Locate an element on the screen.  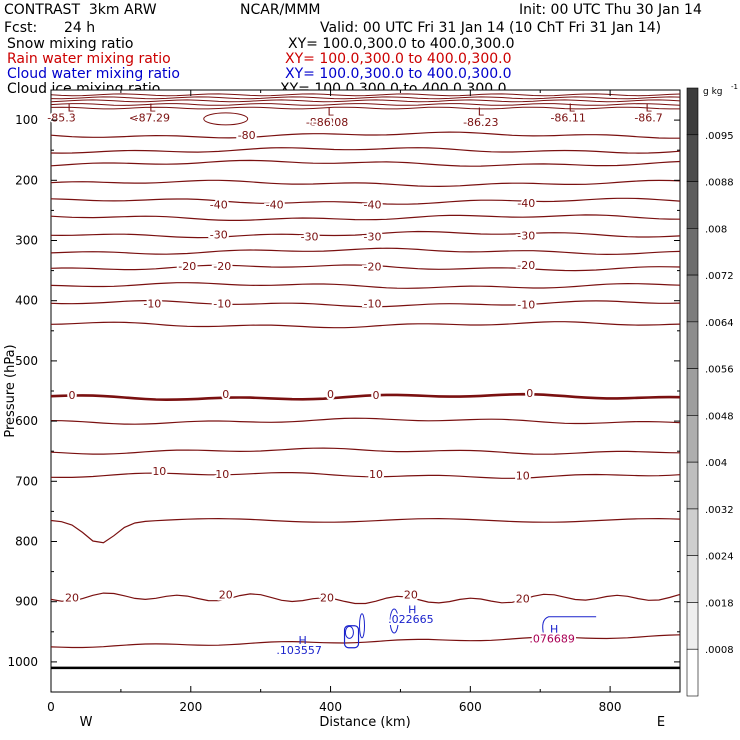
x-endpoint-left: W is located at coordinates (86, 722).